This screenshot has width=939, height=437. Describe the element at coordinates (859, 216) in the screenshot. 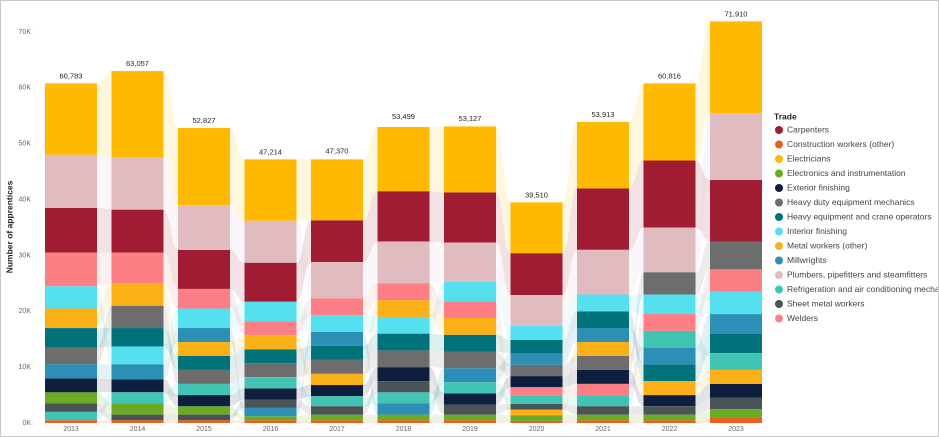

I see `legend-text: Heavy equipment and crane operators` at that location.